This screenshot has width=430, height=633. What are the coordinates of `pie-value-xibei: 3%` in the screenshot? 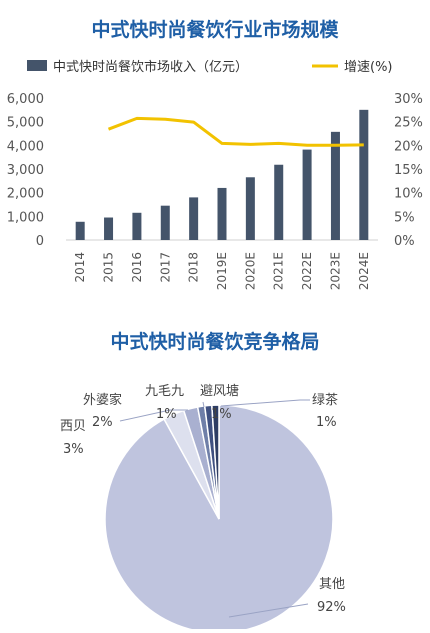 It's located at (73, 449).